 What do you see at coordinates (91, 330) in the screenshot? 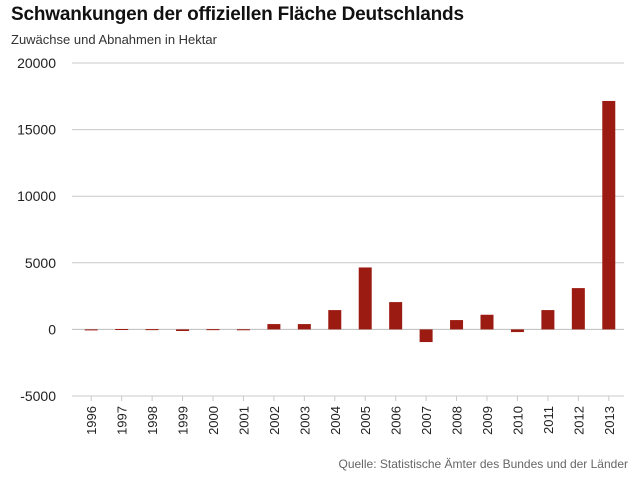
I see `bar-1996` at bounding box center [91, 330].